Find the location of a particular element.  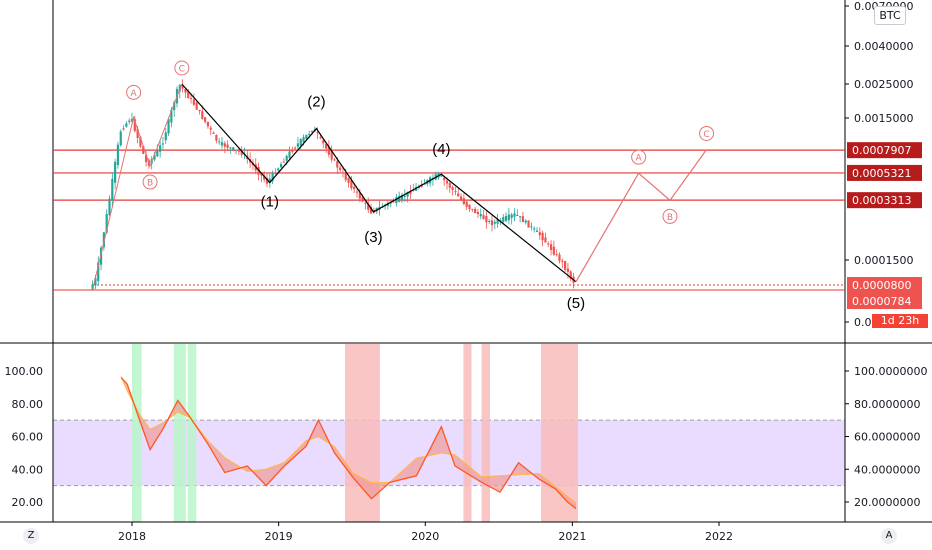

wave-label-1: (1) is located at coordinates (270, 202).